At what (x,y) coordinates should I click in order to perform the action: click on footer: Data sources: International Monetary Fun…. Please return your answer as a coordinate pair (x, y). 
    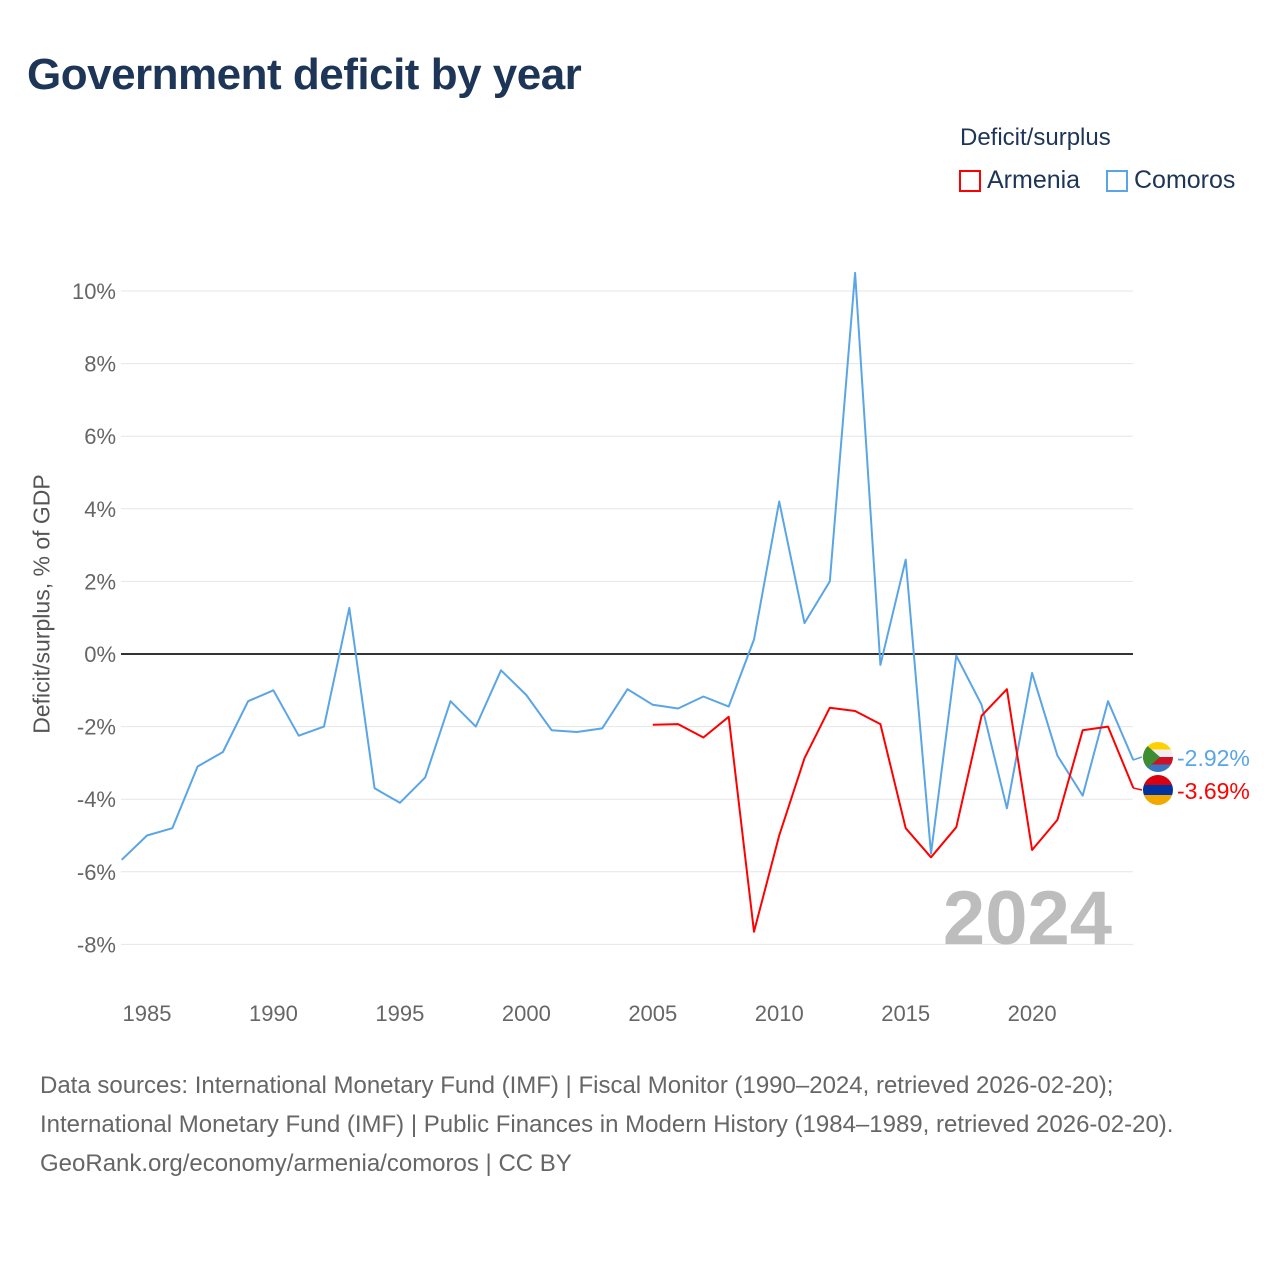
    Looking at the image, I should click on (640, 1124).